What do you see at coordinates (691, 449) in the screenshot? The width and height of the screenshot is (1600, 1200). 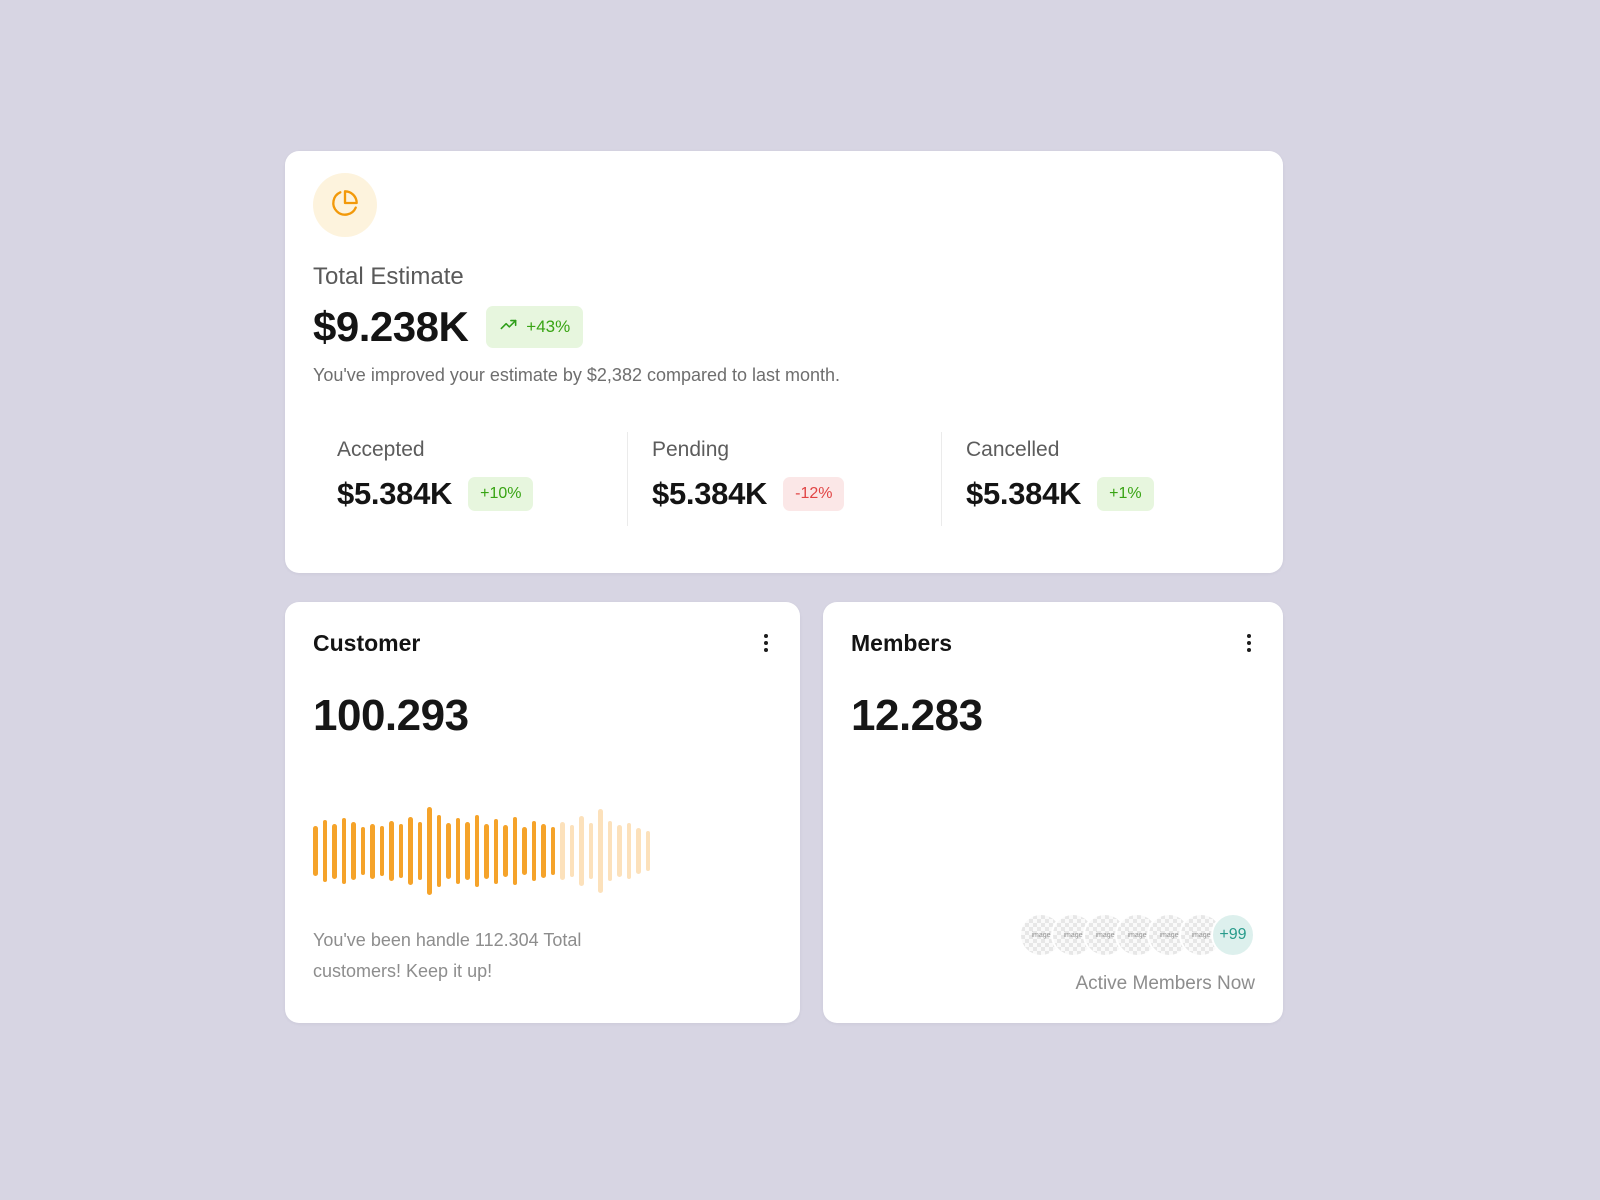 I see `breakdown-label: Pending` at bounding box center [691, 449].